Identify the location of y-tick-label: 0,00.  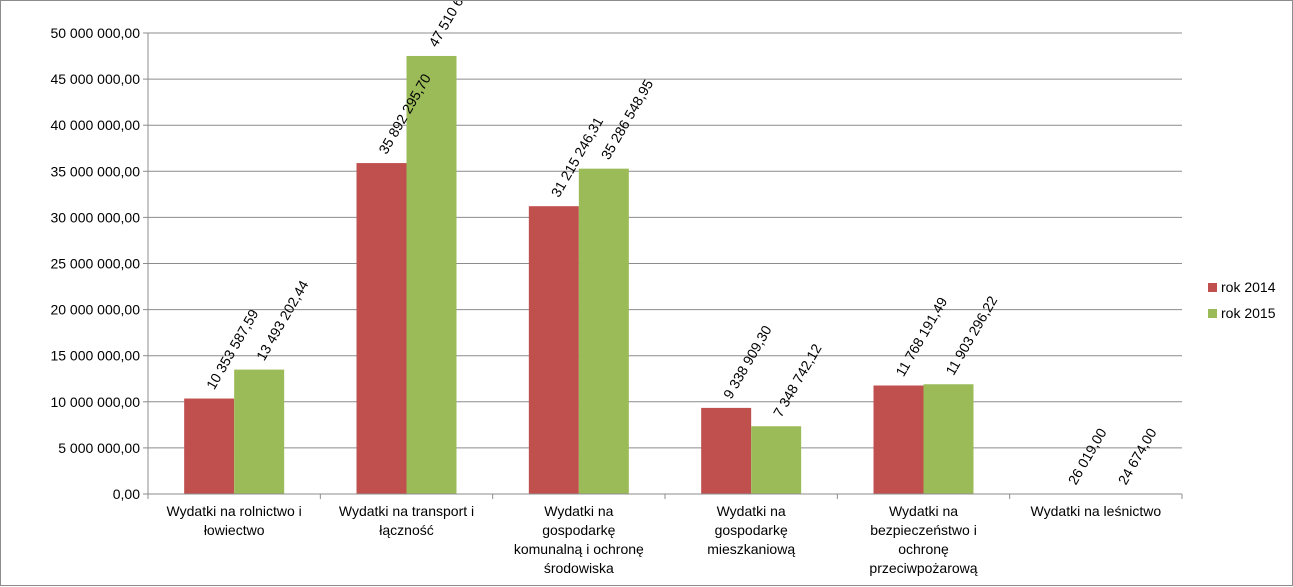
(126, 494).